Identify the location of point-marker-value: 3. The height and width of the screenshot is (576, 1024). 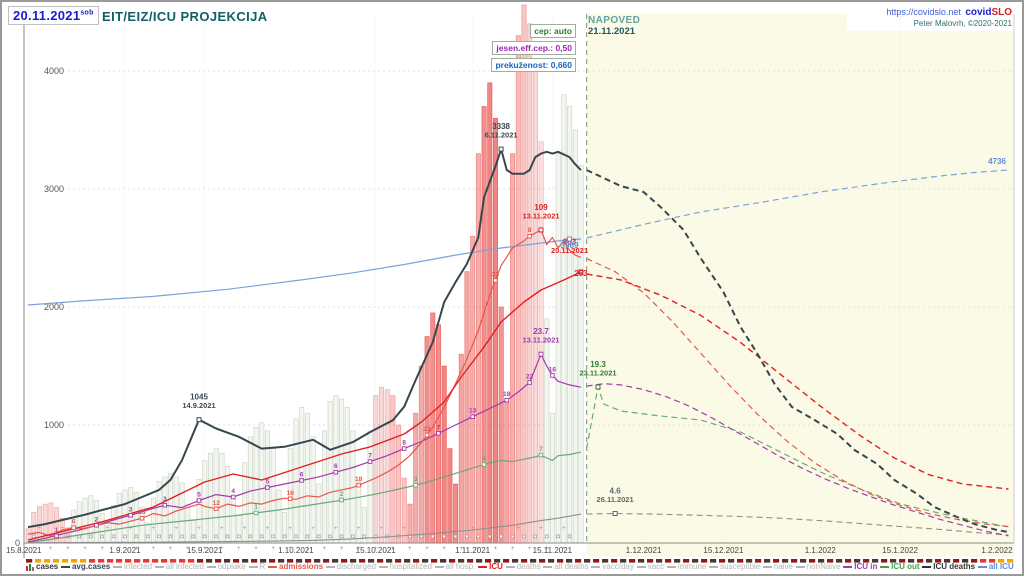
(165, 499).